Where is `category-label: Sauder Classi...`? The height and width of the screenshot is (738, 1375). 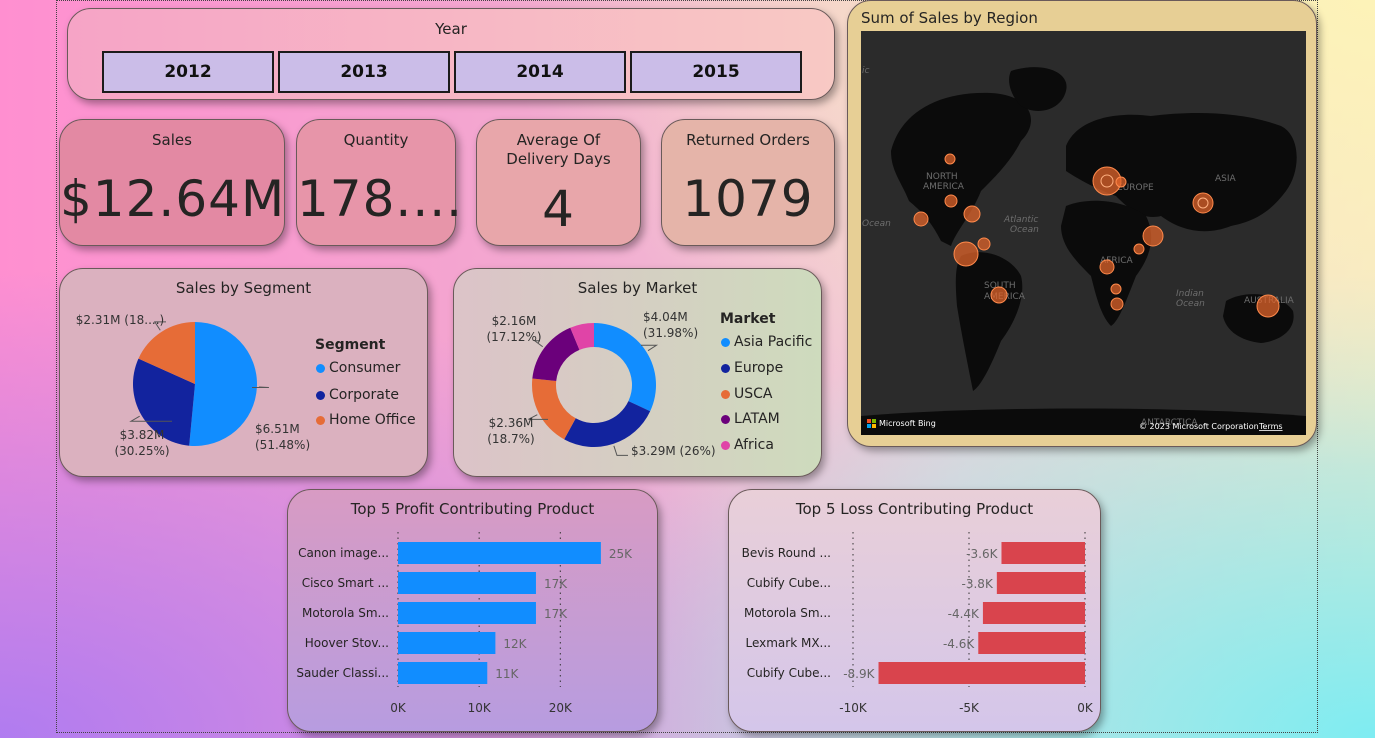 category-label: Sauder Classi... is located at coordinates (342, 673).